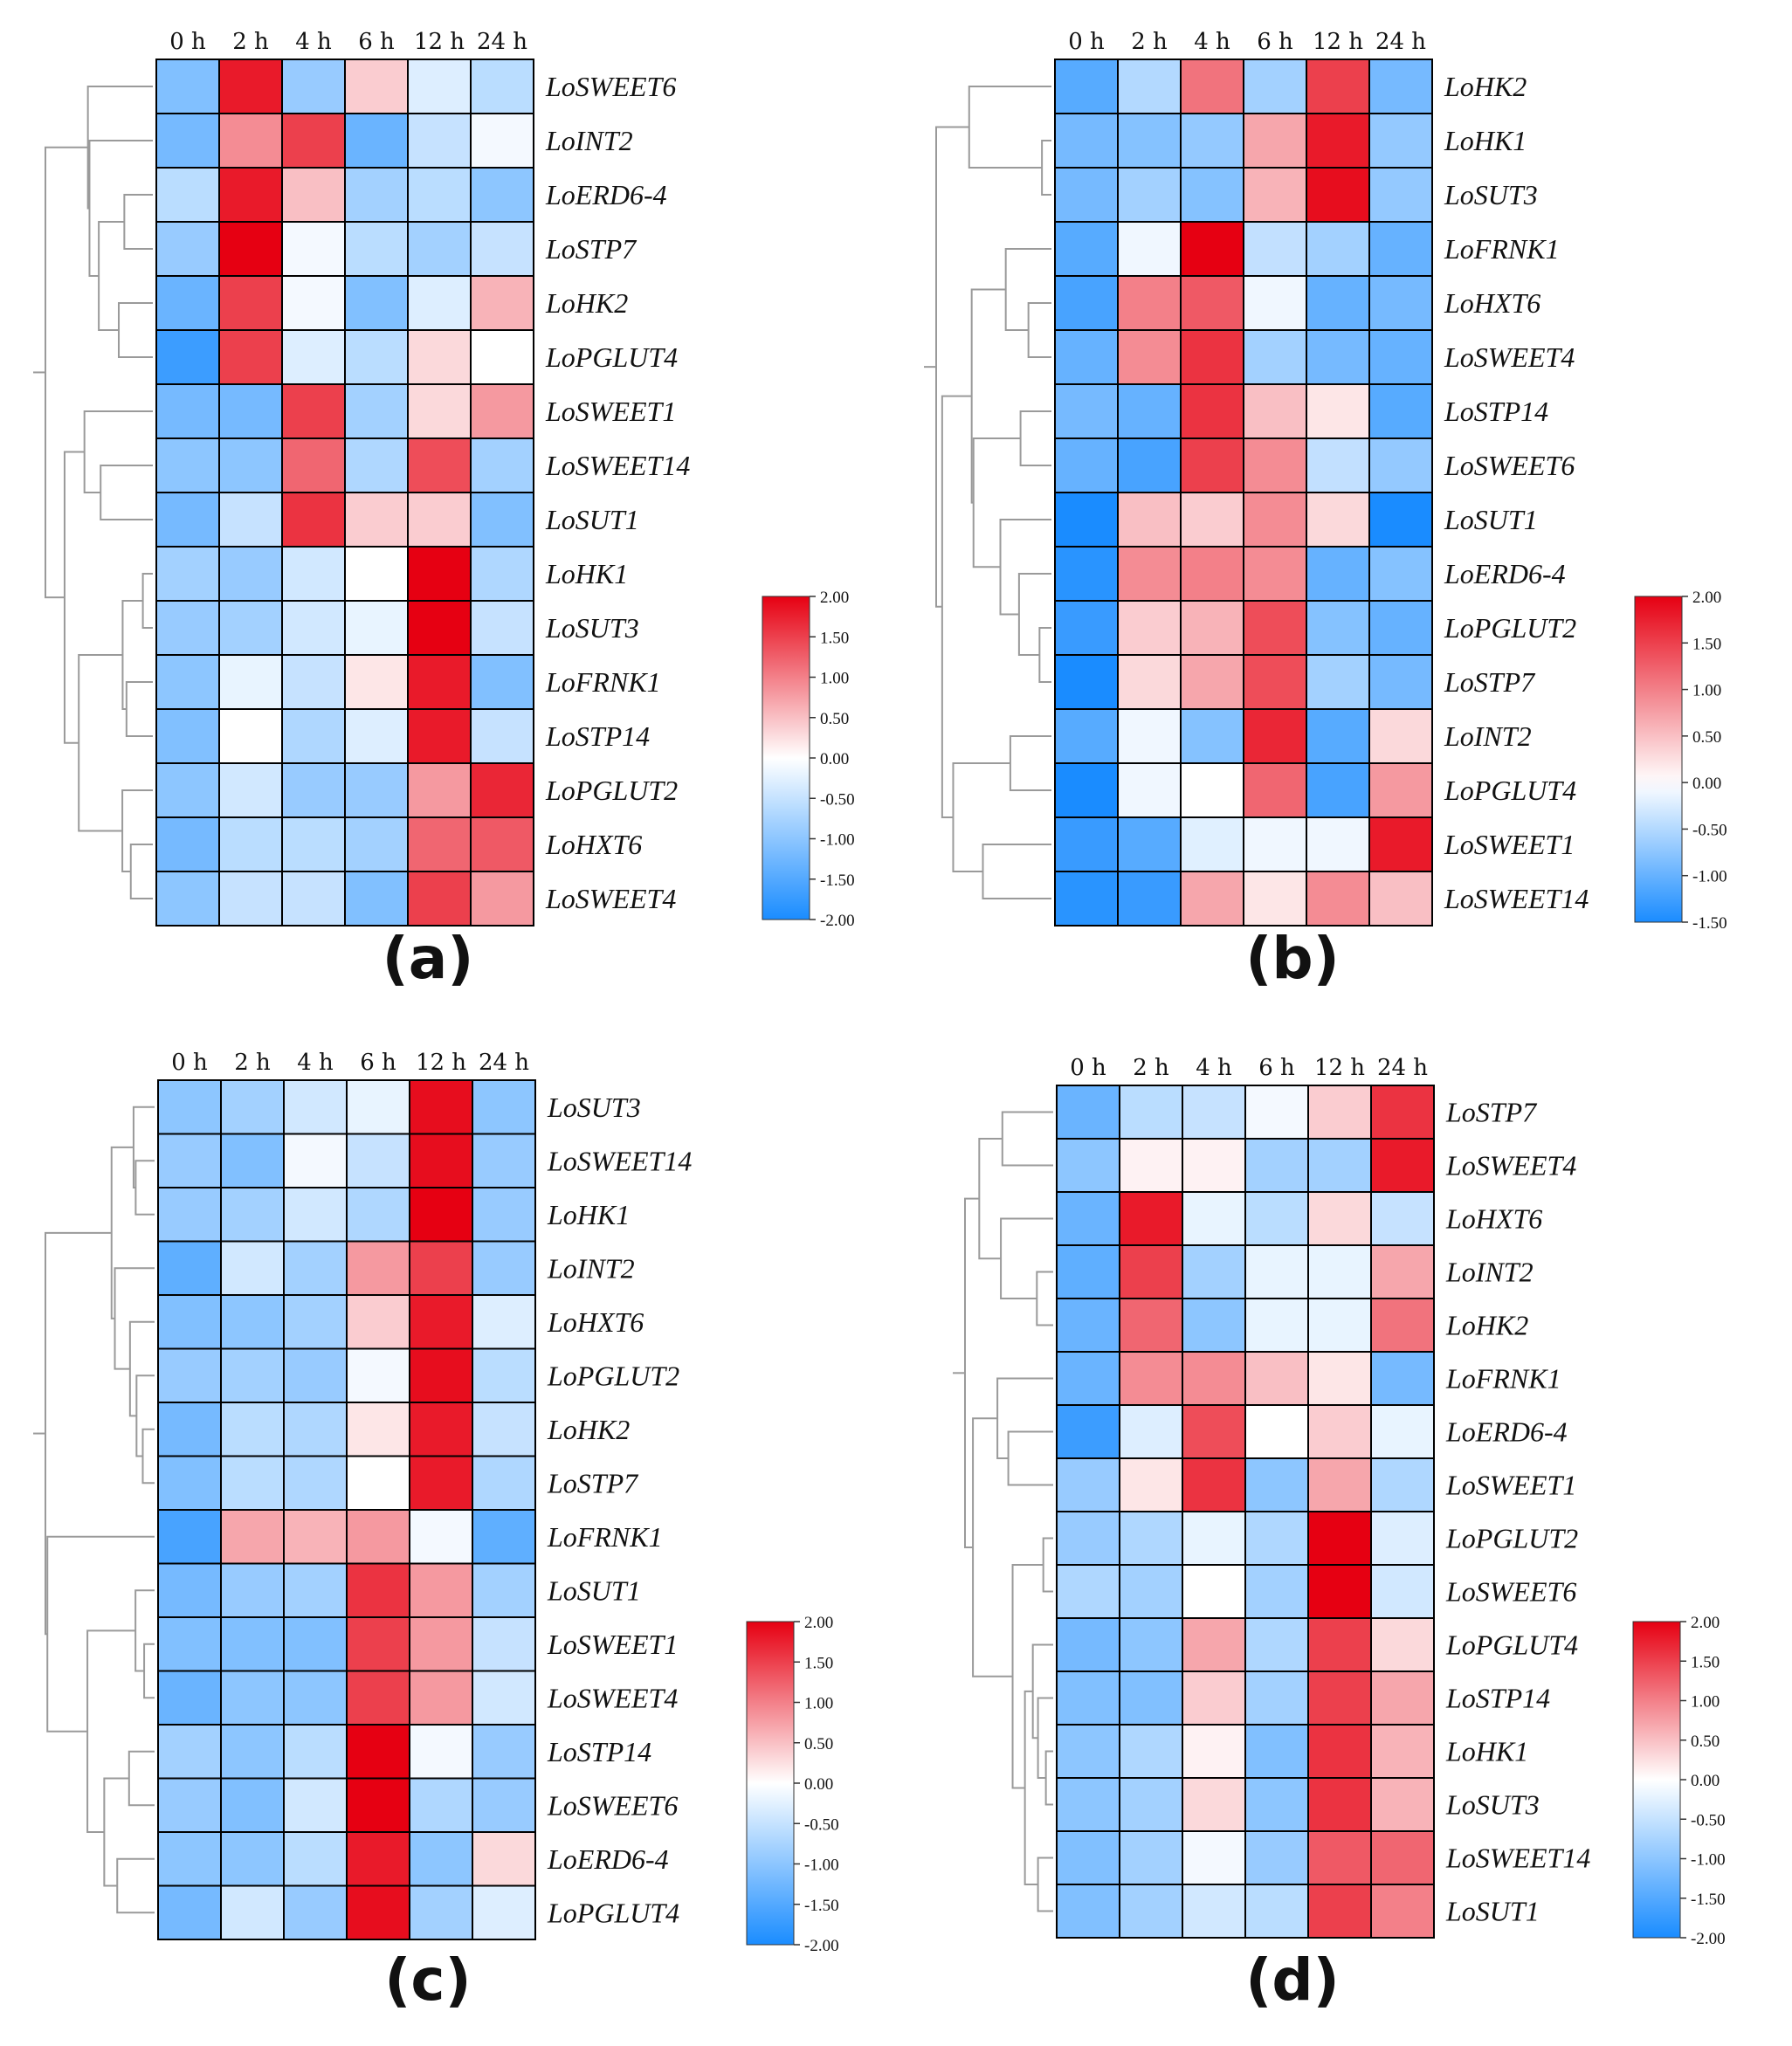 This screenshot has width=1792, height=2046. What do you see at coordinates (252, 1063) in the screenshot?
I see `panel-c-col-label: 2 h` at bounding box center [252, 1063].